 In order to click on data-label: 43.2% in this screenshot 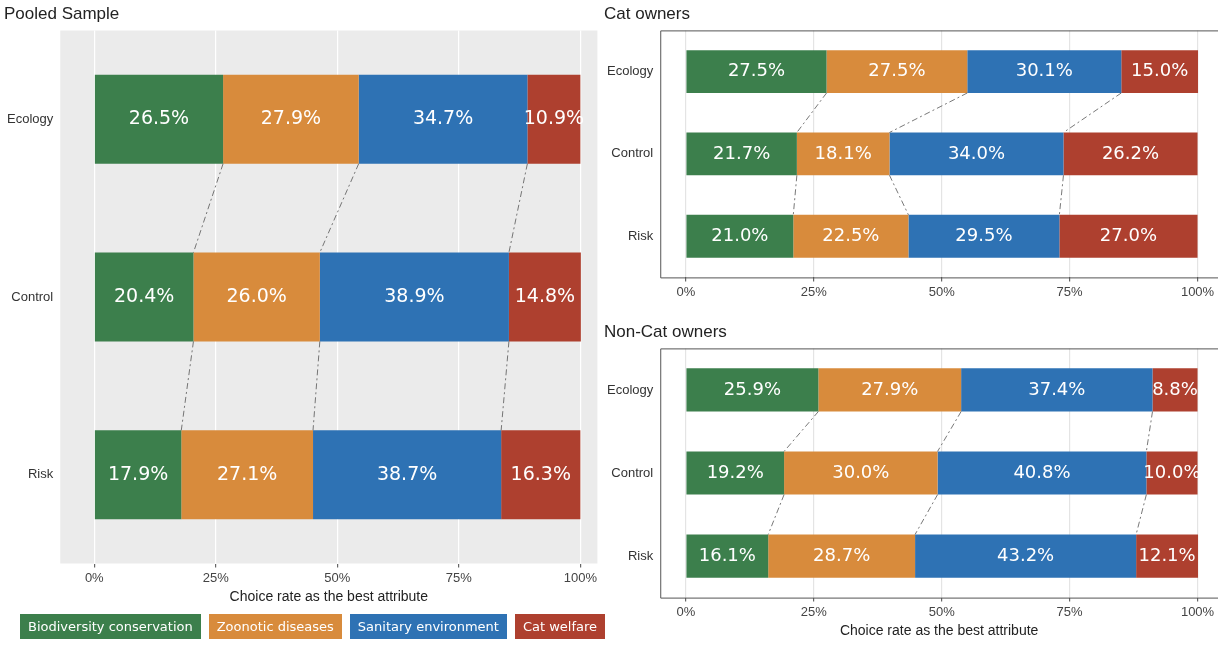, I will do `click(1026, 554)`.